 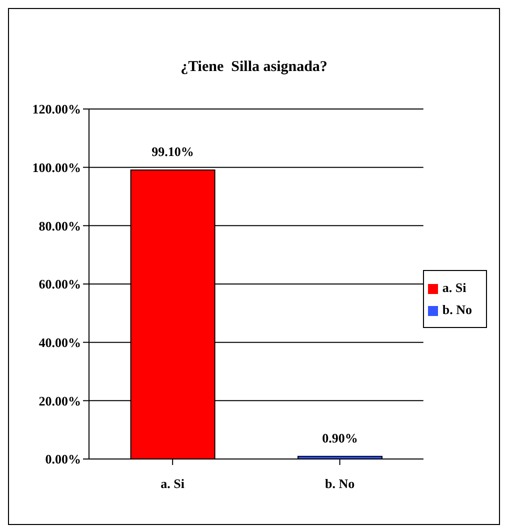 I want to click on y-tick-label: 0.00%, so click(x=63, y=459).